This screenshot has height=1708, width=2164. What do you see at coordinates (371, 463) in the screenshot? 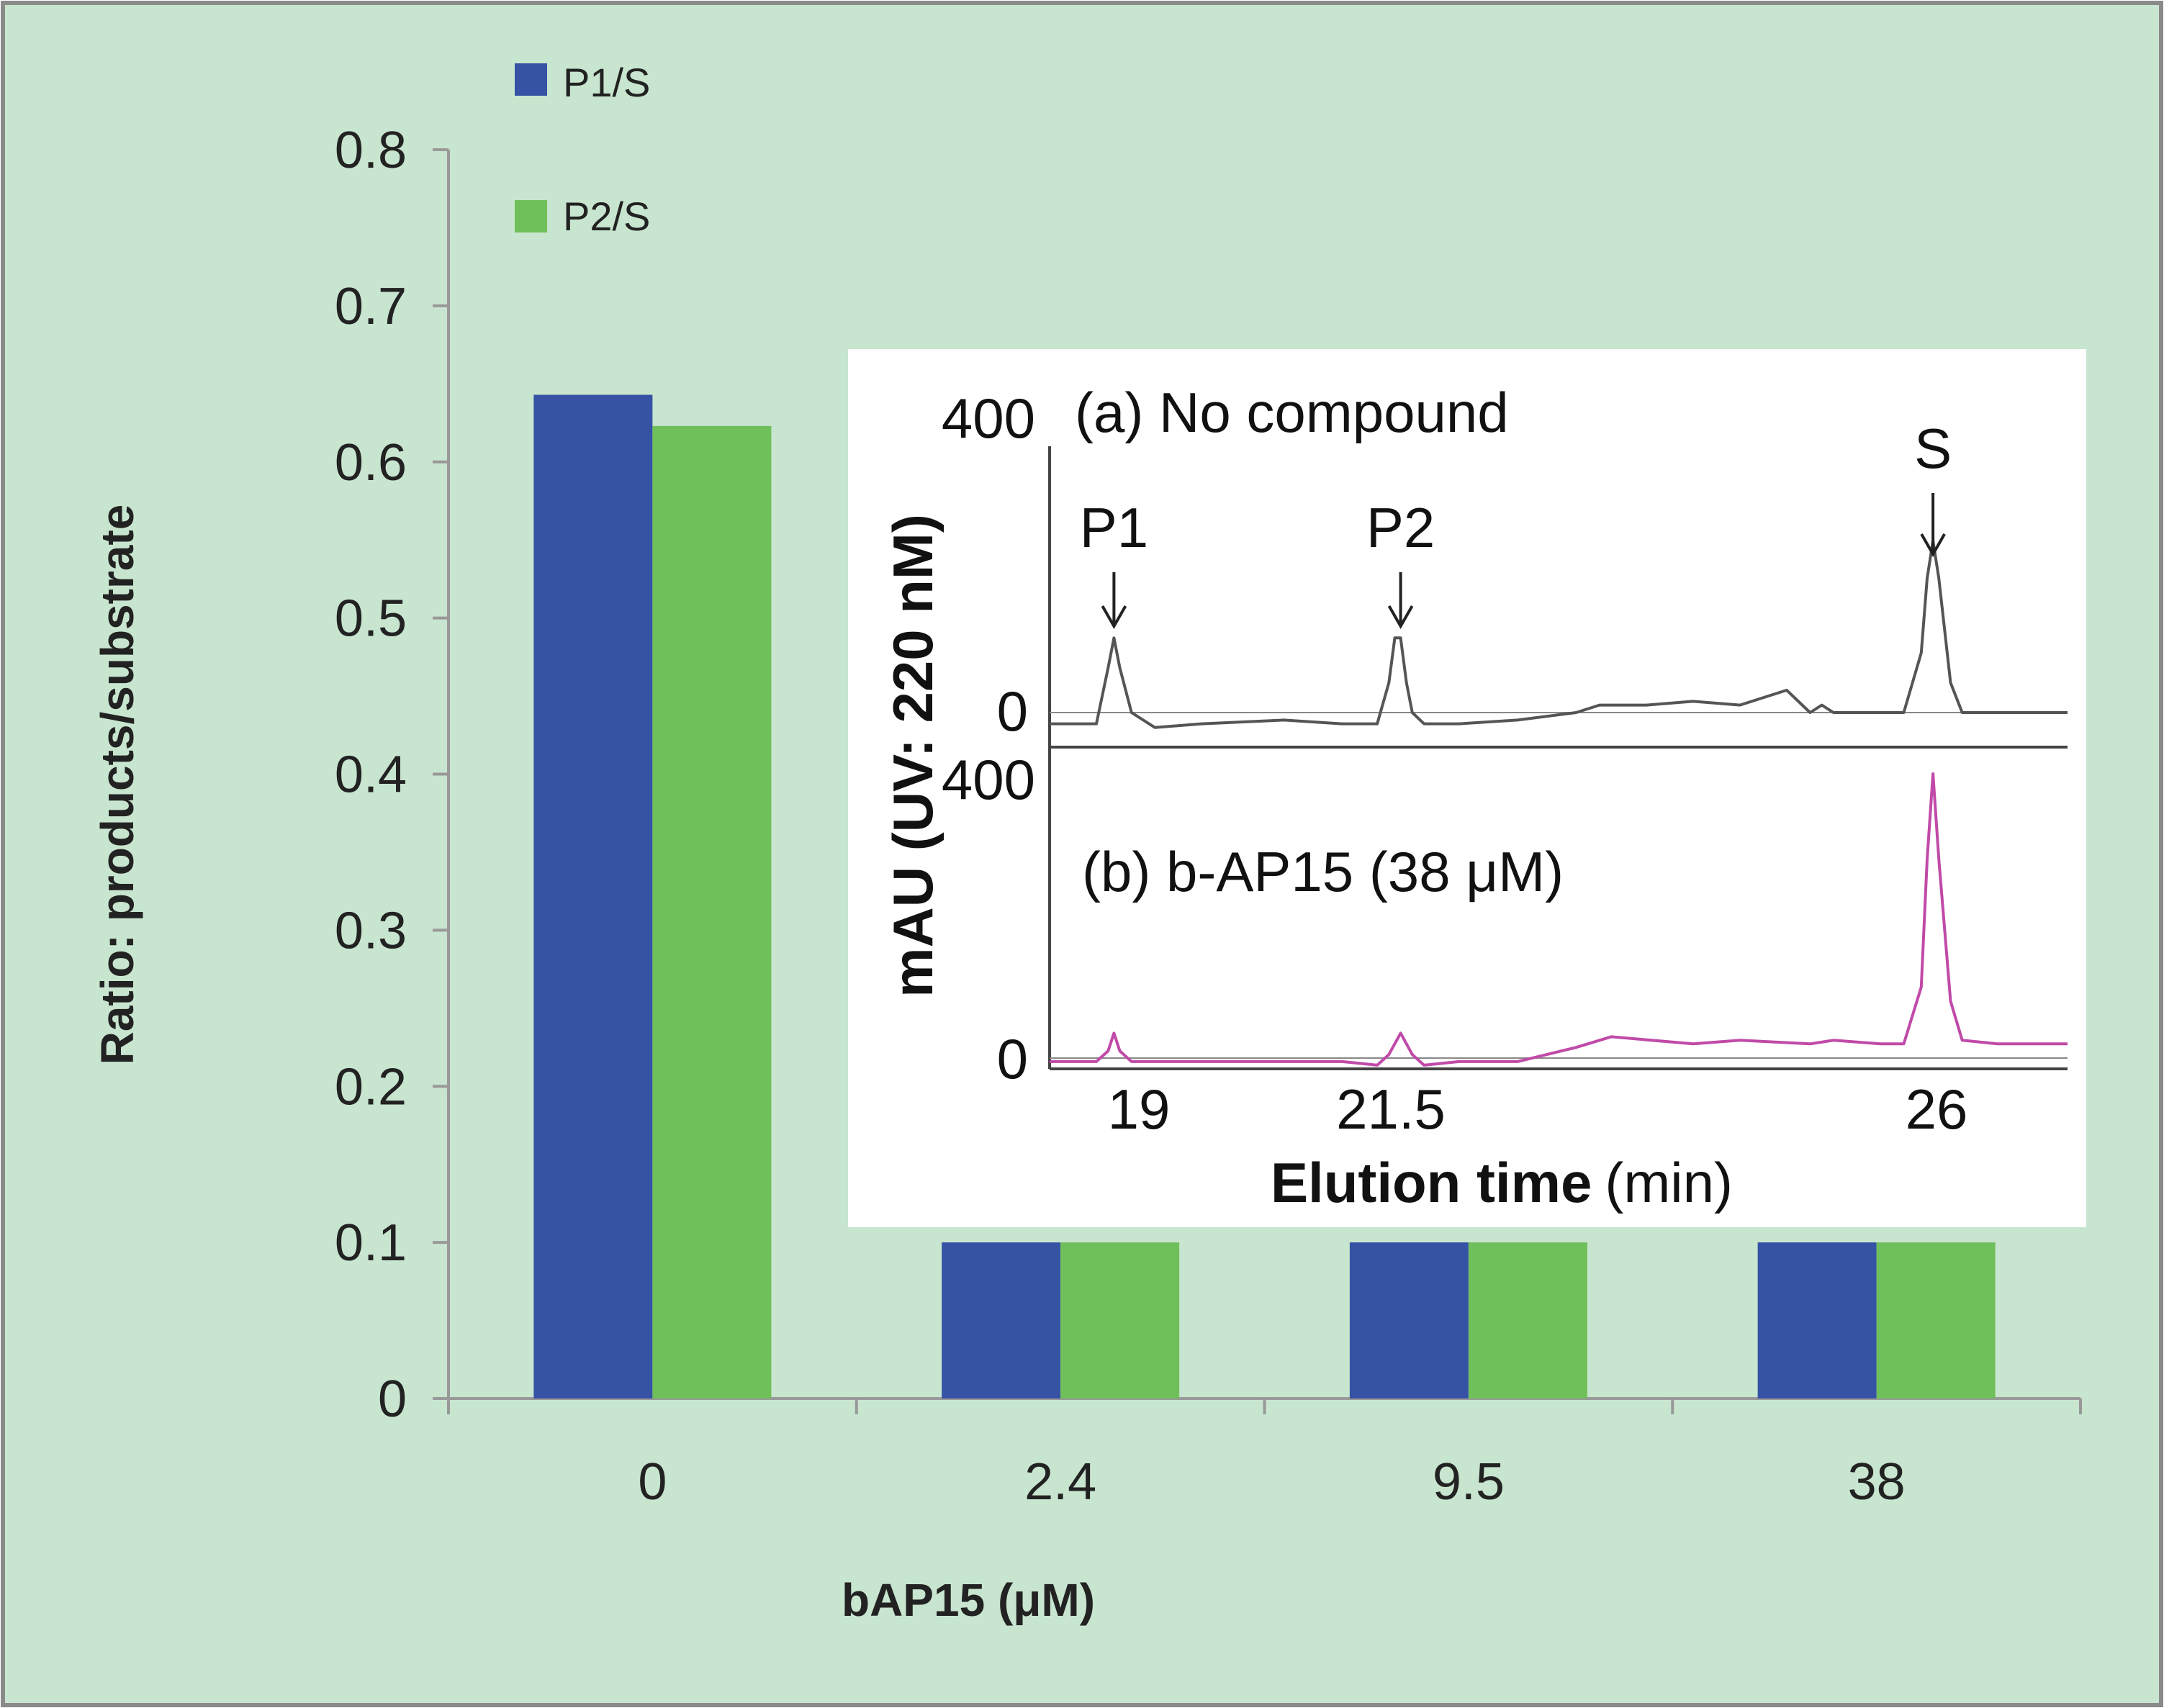
I see `y-tick-label: 0.6` at bounding box center [371, 463].